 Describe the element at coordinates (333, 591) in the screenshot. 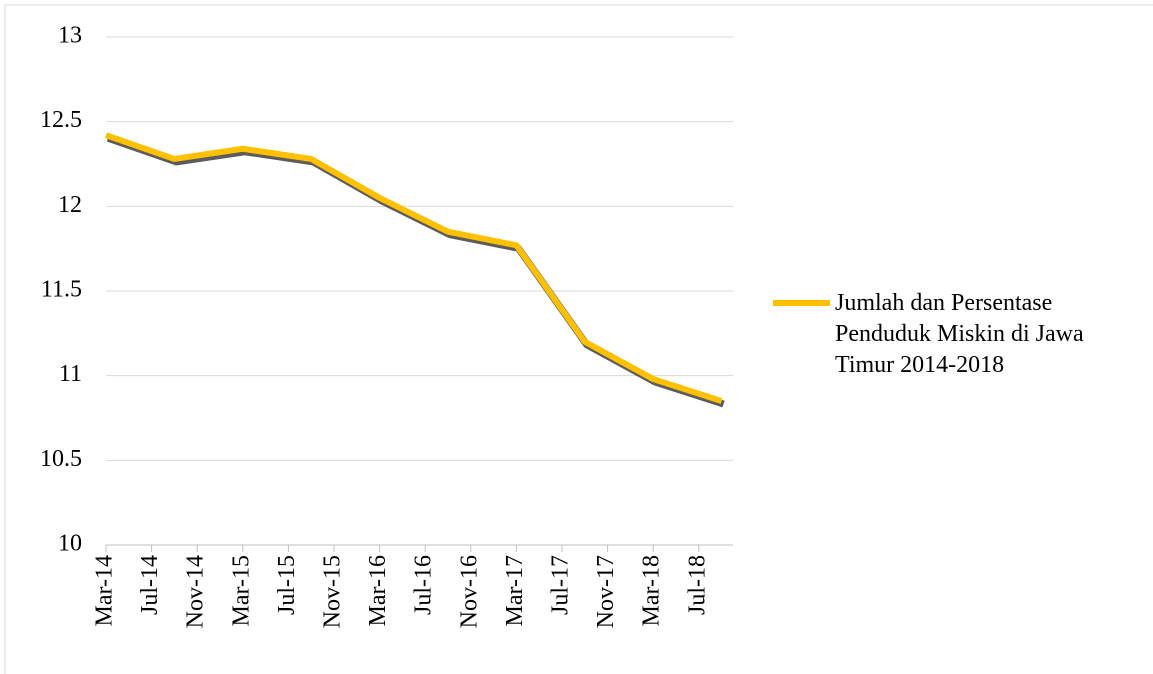

I see `x-tick-label: Nov-15` at that location.